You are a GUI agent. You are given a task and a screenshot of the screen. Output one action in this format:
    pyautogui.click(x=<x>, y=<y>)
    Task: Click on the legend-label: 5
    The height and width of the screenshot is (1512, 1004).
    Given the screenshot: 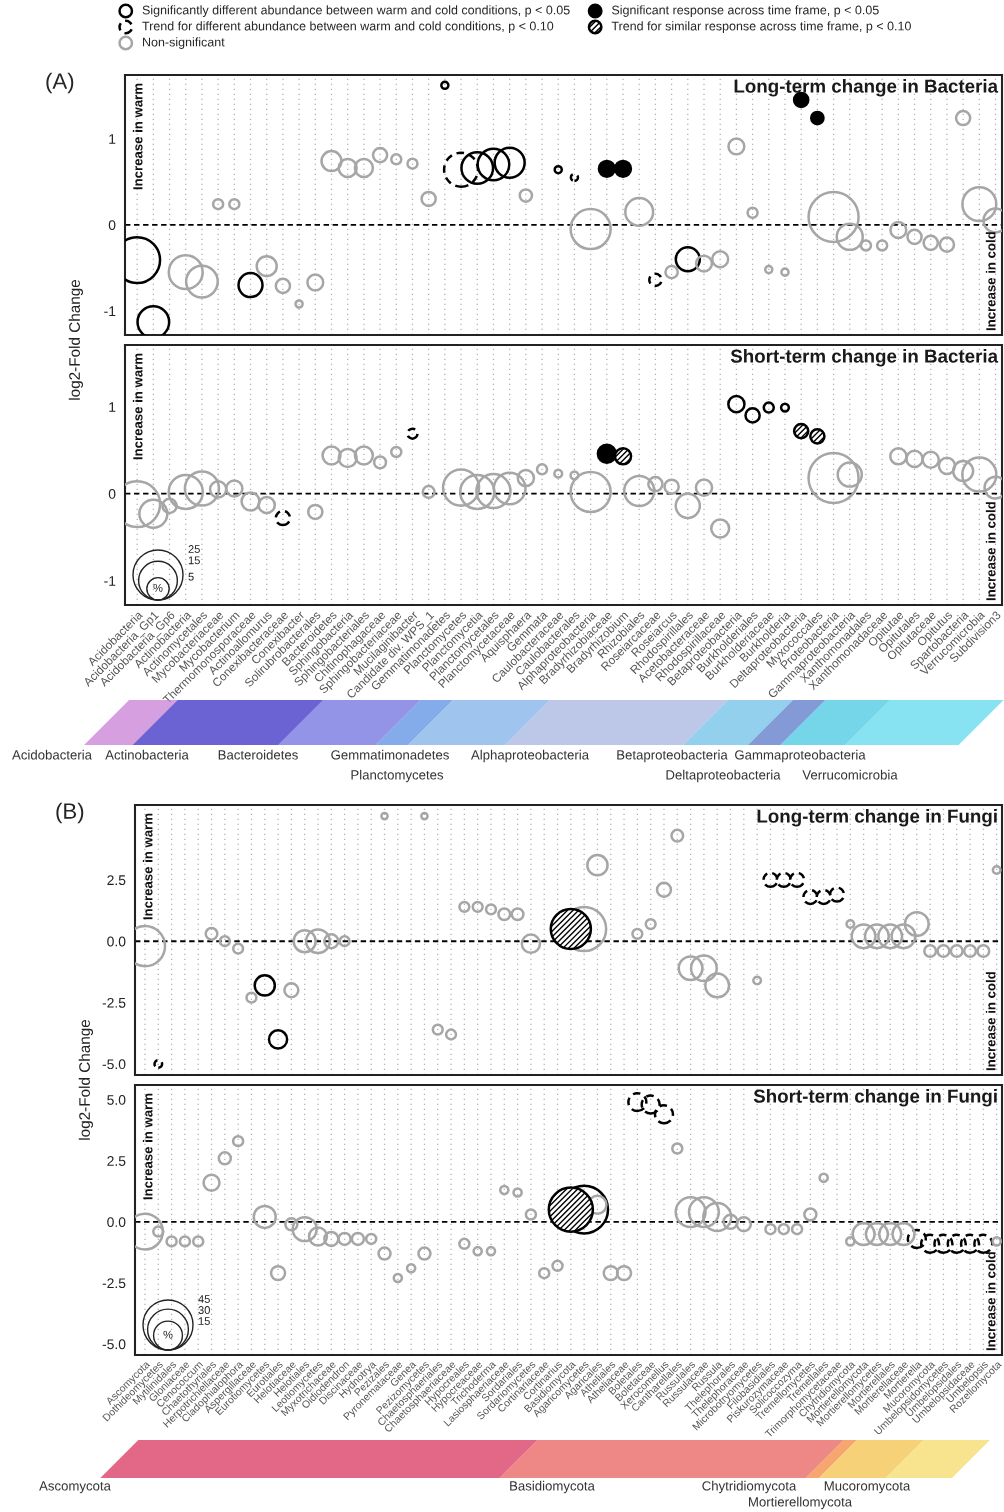 What is the action you would take?
    pyautogui.click(x=191, y=576)
    